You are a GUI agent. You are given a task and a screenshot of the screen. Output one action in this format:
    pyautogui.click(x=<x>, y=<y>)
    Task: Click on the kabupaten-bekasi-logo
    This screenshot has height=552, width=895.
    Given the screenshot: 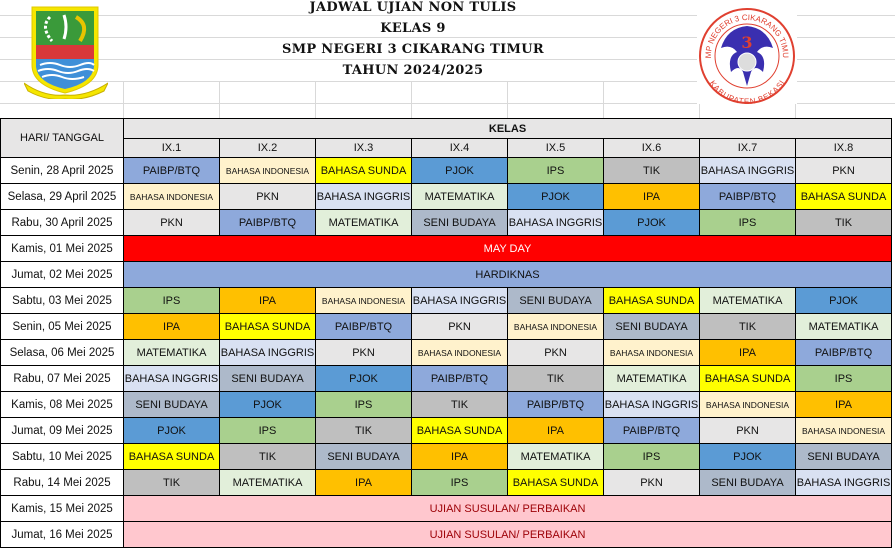 What is the action you would take?
    pyautogui.click(x=66, y=52)
    